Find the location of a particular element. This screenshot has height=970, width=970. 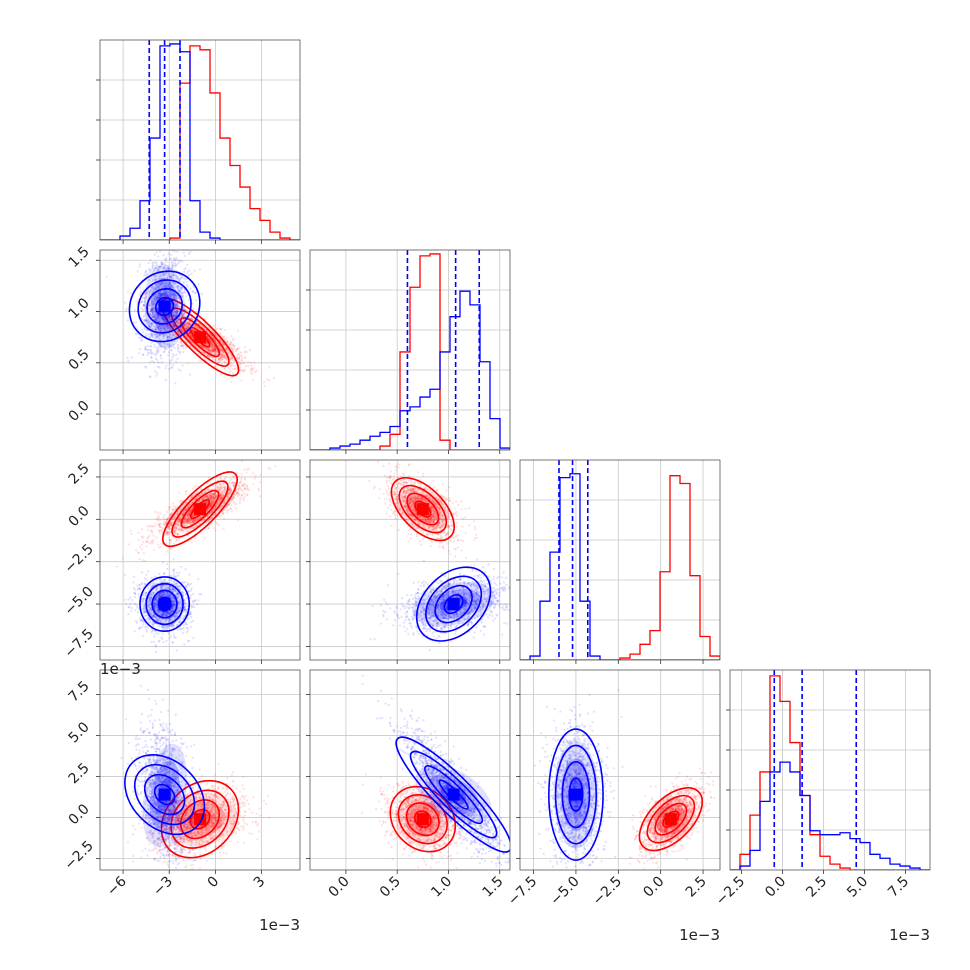

panel-1-0: 0.0 0.5 1.0 1.5 is located at coordinates (183, 349).